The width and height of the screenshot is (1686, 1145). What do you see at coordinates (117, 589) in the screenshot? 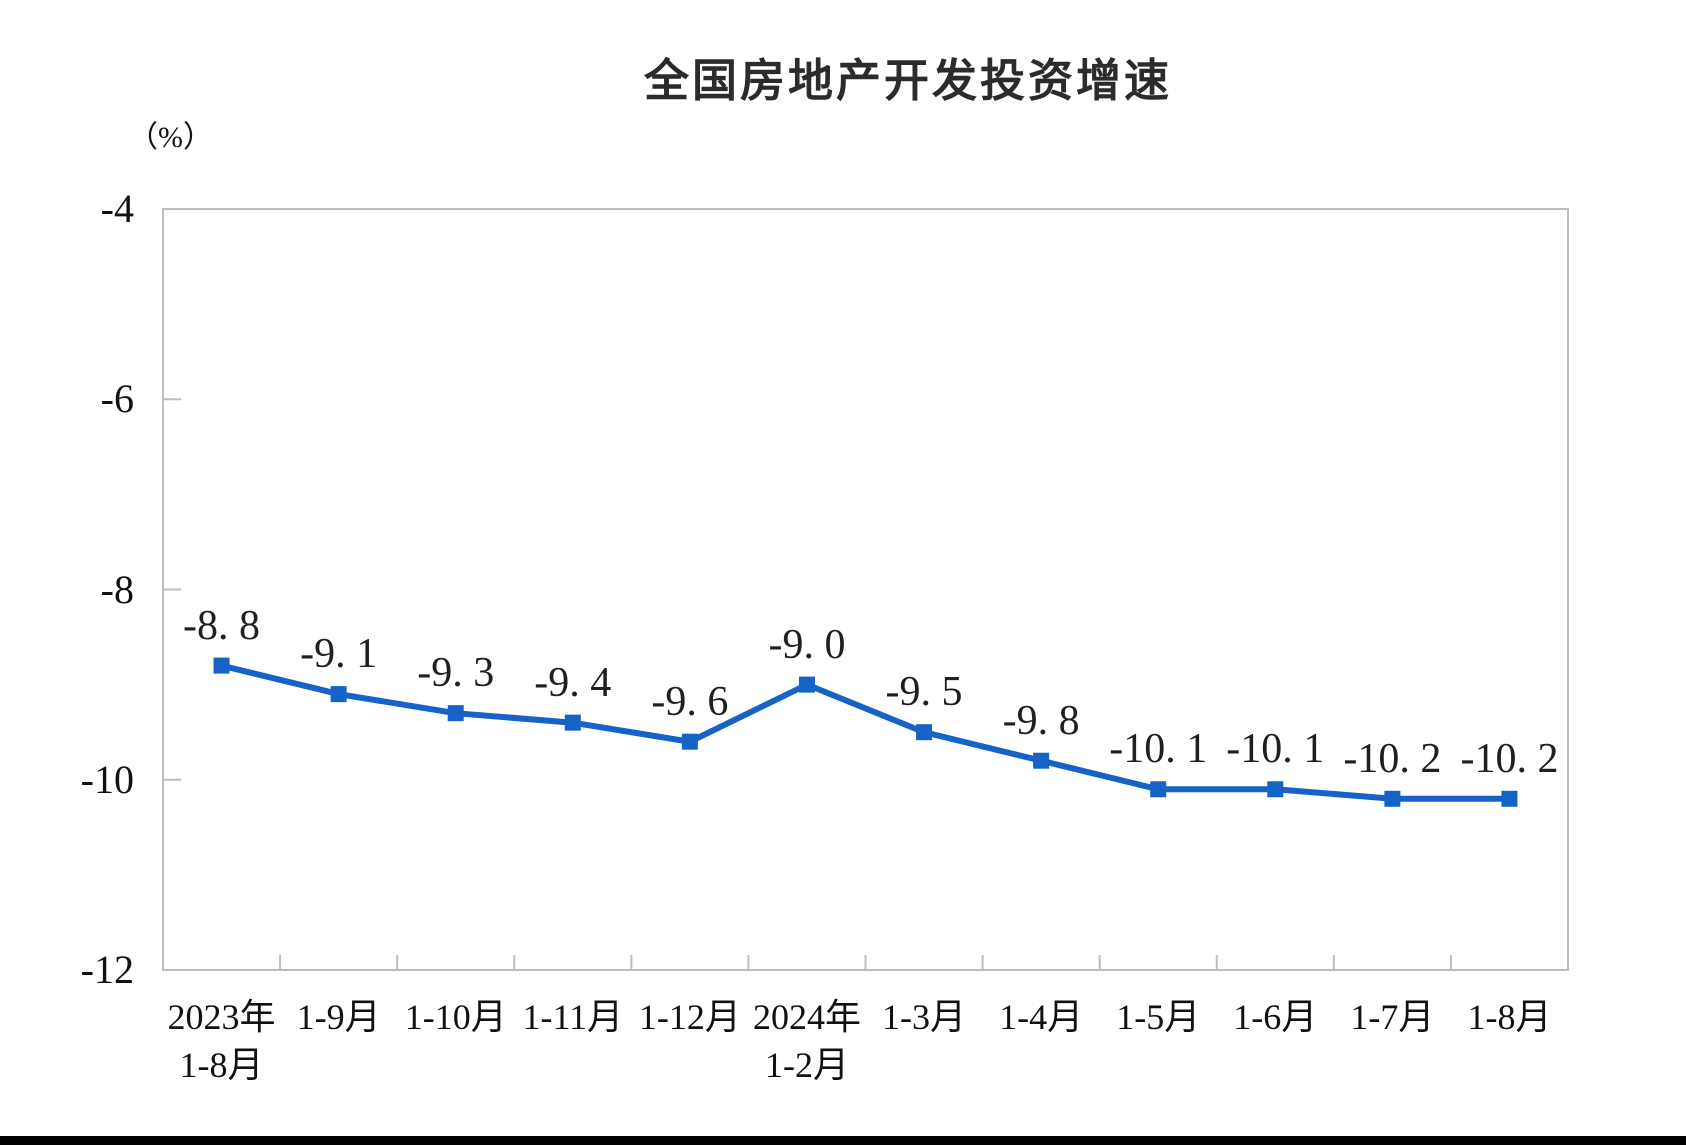
I see `y-tick-label: -8` at bounding box center [117, 589].